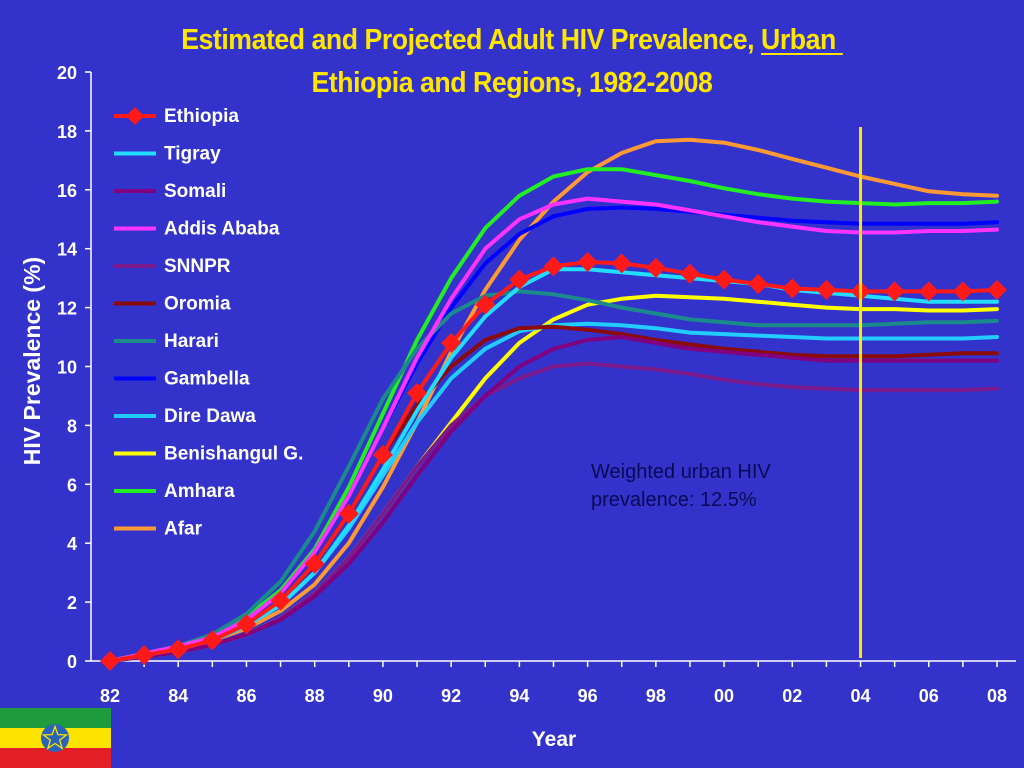  Describe the element at coordinates (110, 696) in the screenshot. I see `x-tick-label: 82` at that location.